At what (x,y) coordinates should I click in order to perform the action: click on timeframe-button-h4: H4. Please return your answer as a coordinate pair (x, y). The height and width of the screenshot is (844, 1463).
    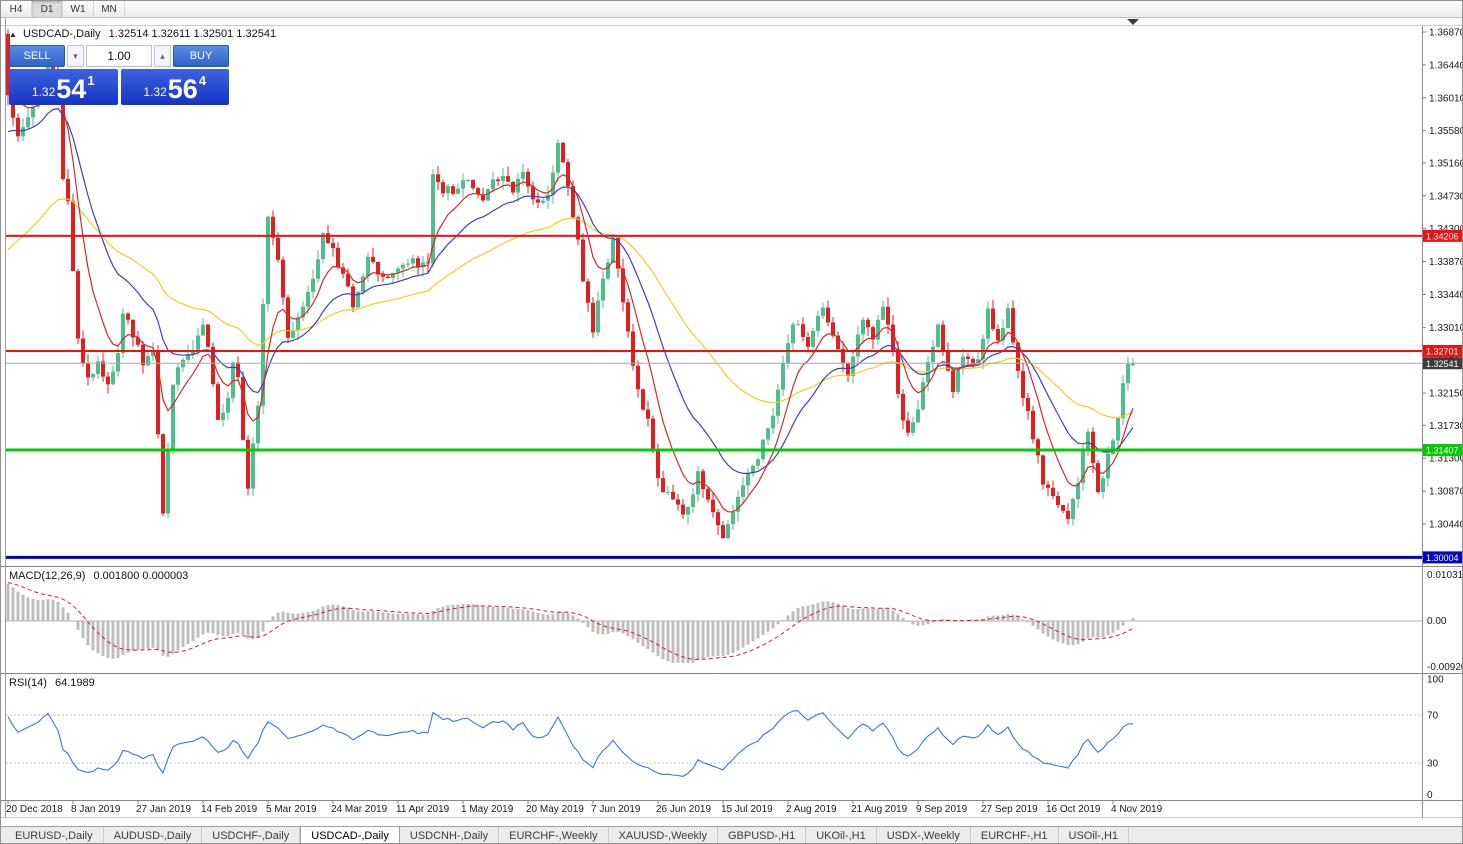
    Looking at the image, I should click on (16, 9).